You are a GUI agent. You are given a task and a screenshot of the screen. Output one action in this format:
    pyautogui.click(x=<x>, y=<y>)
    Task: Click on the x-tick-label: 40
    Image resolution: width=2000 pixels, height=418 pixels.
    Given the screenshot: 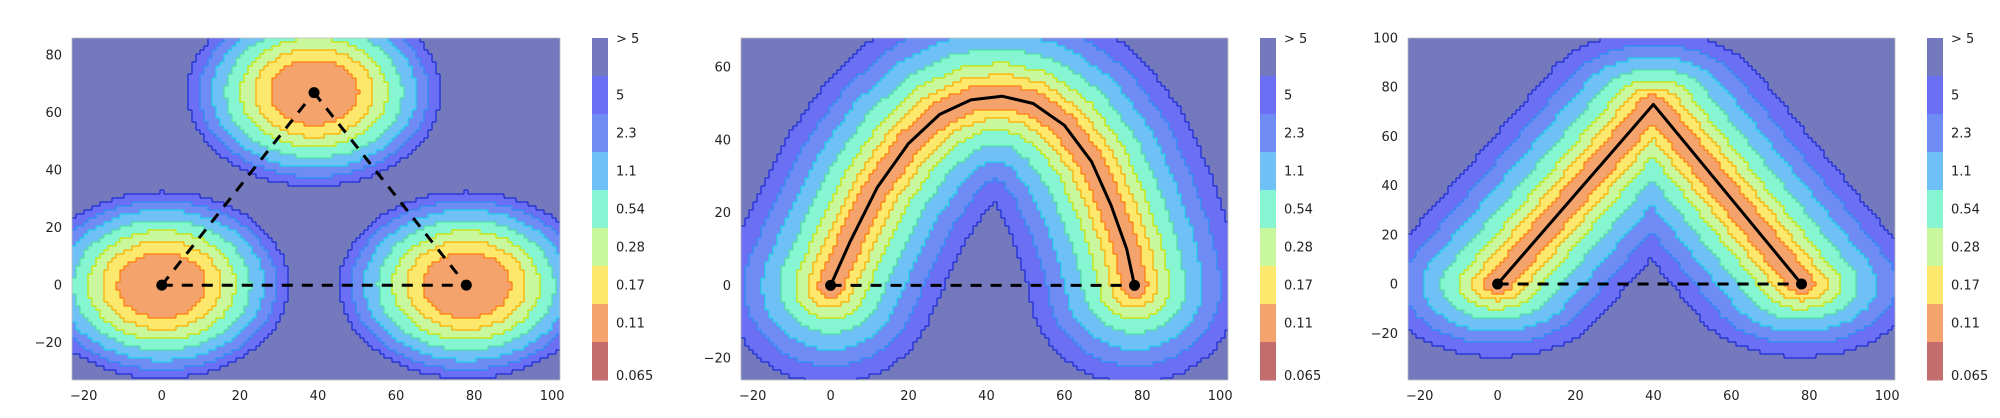 What is the action you would take?
    pyautogui.click(x=318, y=396)
    